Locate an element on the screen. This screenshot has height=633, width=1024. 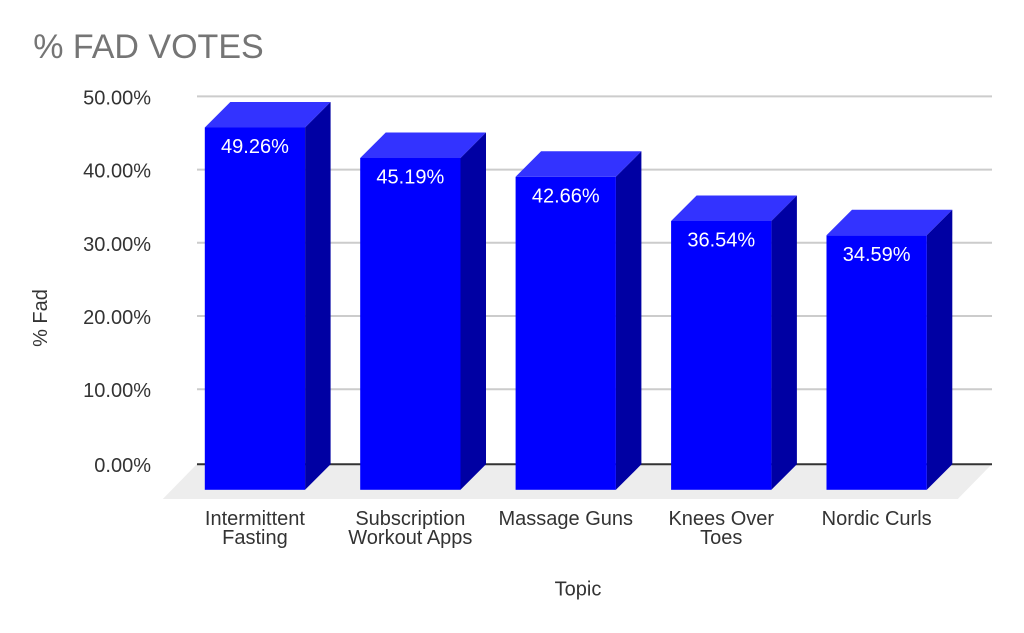
svg-text: 45.19% is located at coordinates (410, 178).